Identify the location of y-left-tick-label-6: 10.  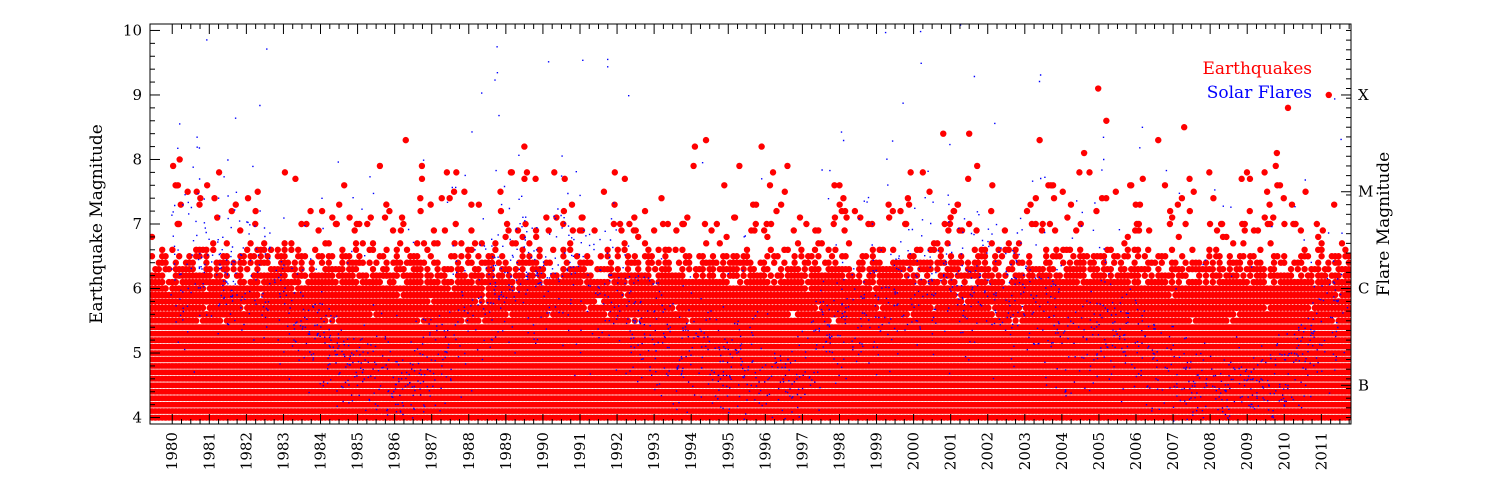
(132, 30).